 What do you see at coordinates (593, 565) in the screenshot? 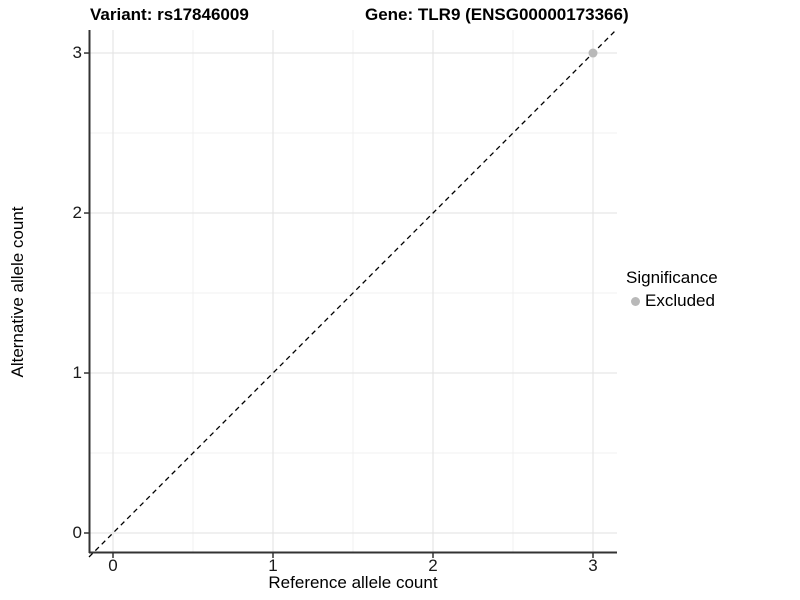
I see `x-tick-label: 3` at bounding box center [593, 565].